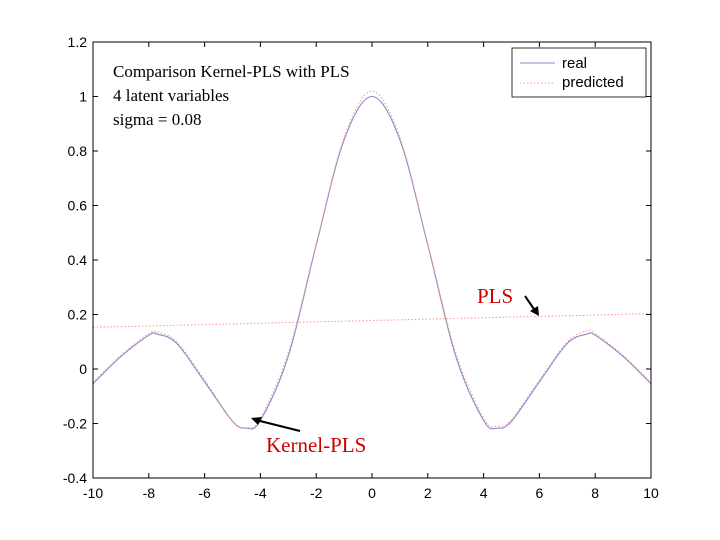  Describe the element at coordinates (93, 493) in the screenshot. I see `x-tick-label: -10` at that location.